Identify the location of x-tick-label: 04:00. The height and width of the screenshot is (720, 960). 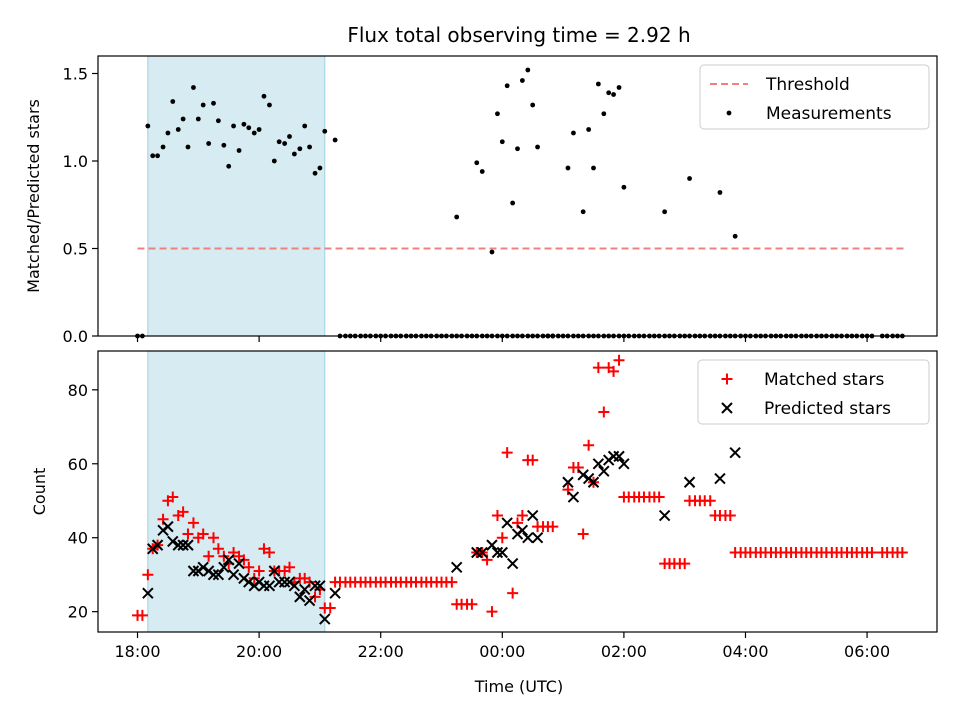
(745, 651).